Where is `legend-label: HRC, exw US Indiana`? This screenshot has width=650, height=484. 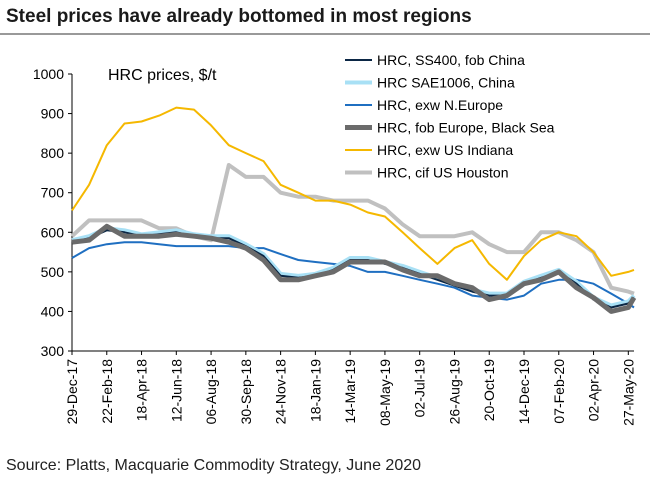 legend-label: HRC, exw US Indiana is located at coordinates (445, 150).